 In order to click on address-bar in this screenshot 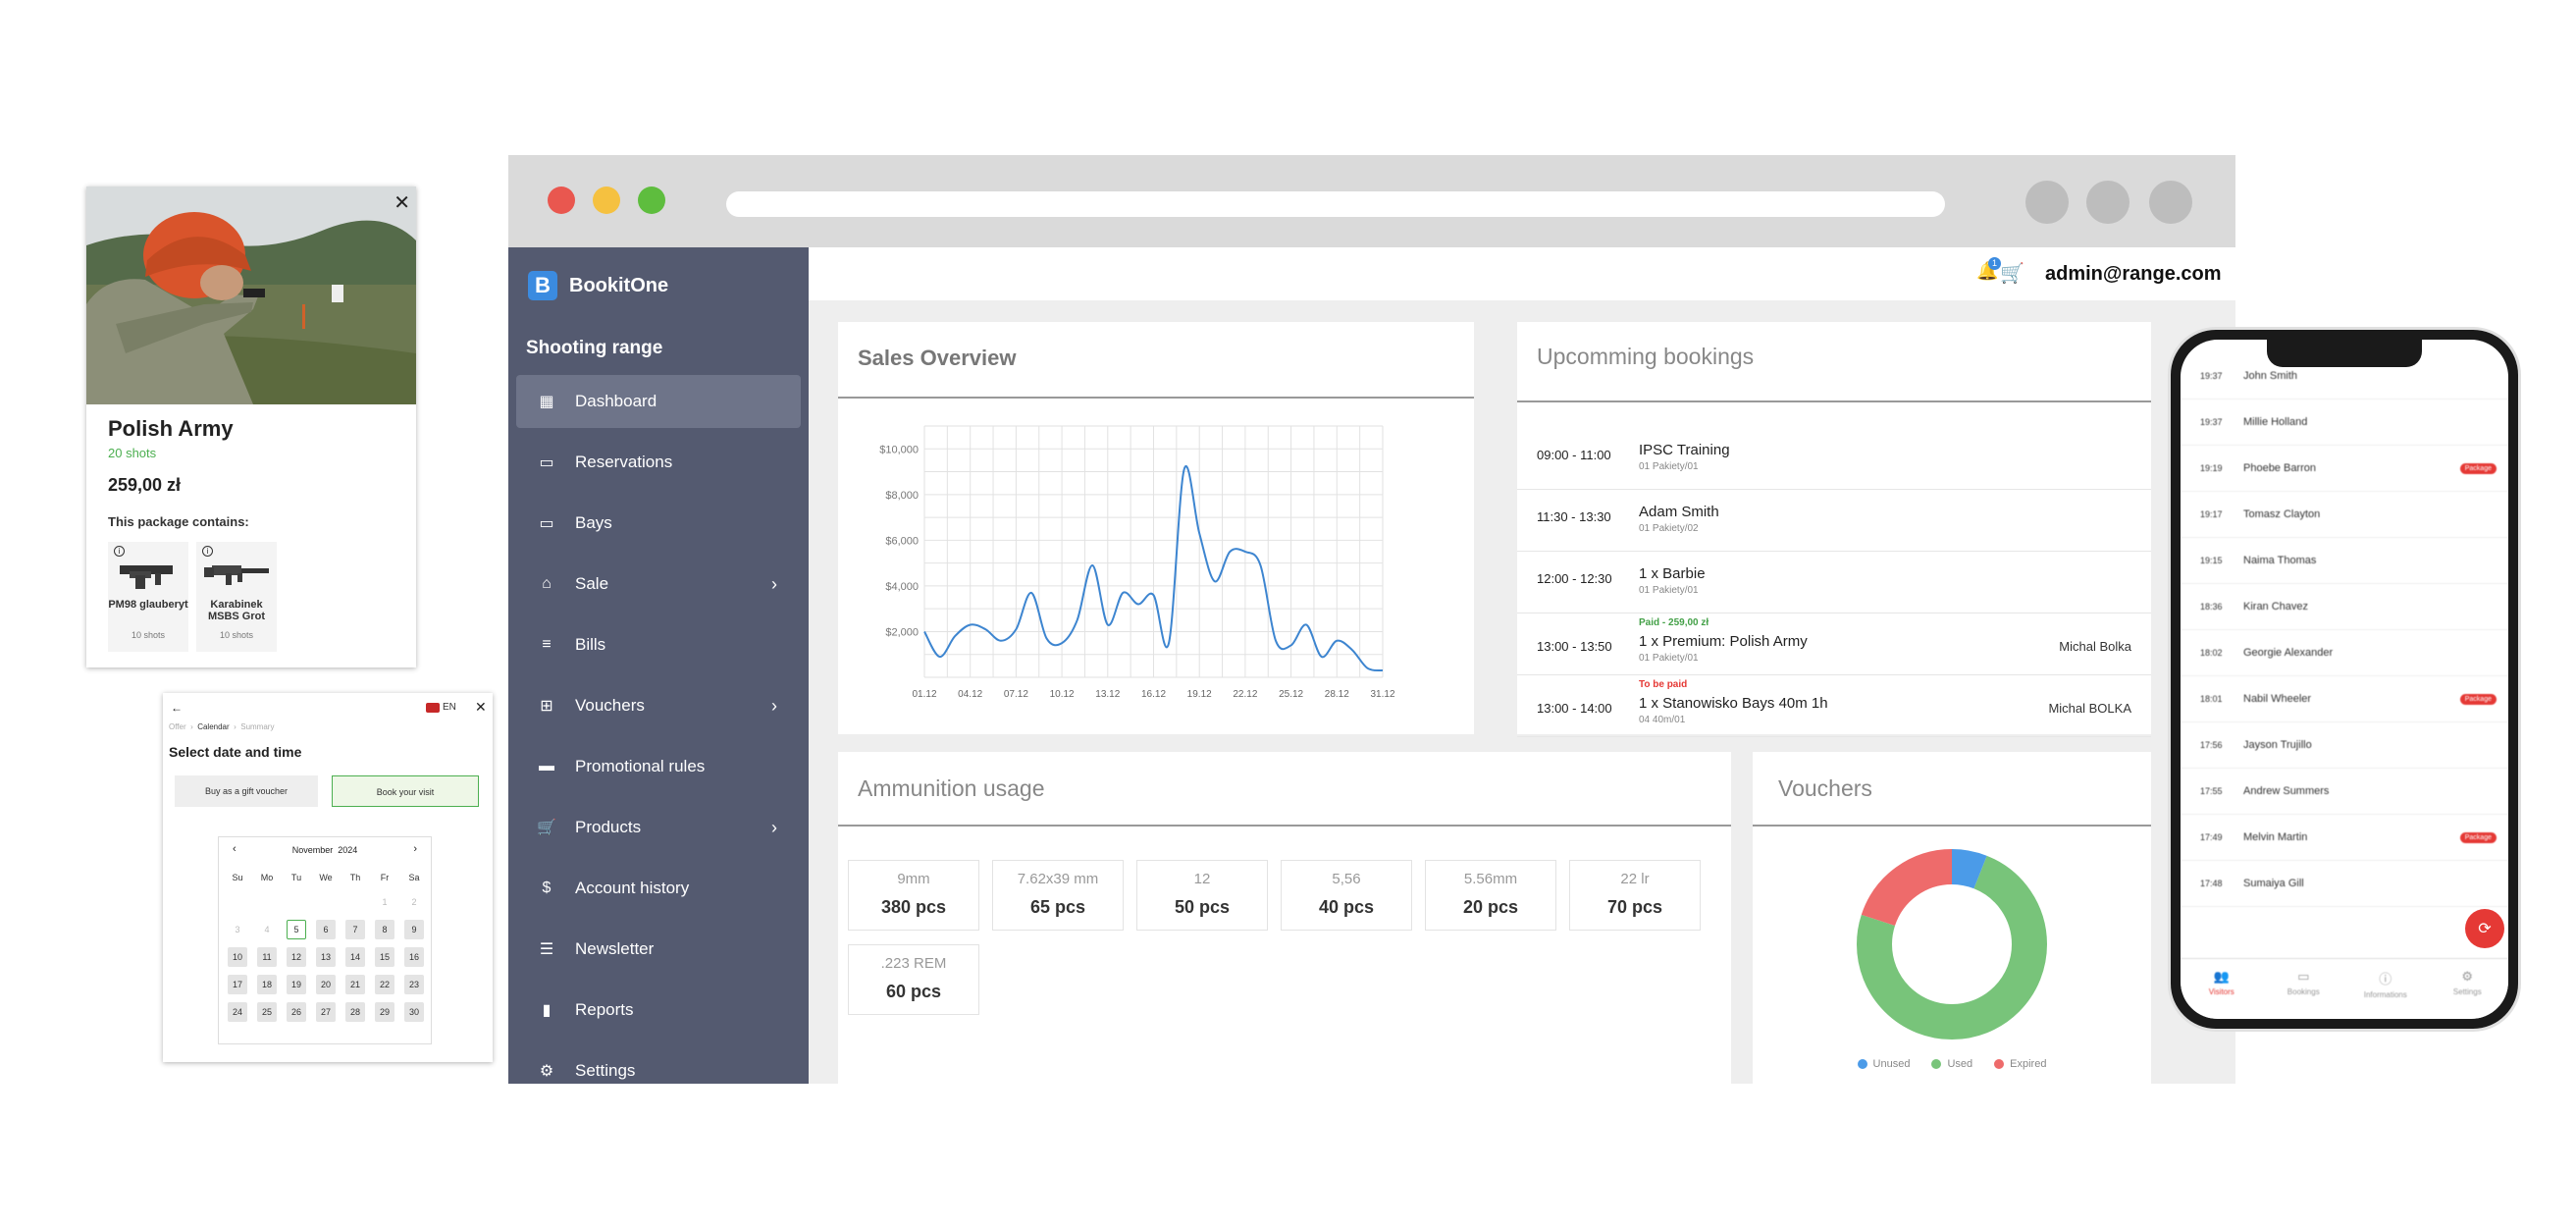, I will do `click(1335, 204)`.